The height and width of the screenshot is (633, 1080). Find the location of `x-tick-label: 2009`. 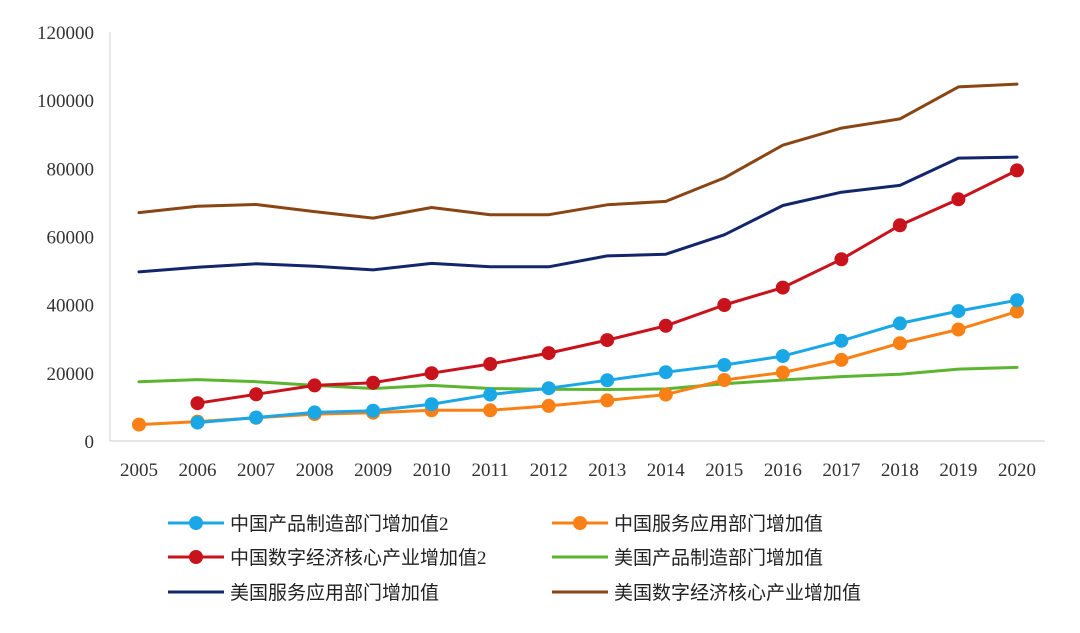

x-tick-label: 2009 is located at coordinates (373, 470).